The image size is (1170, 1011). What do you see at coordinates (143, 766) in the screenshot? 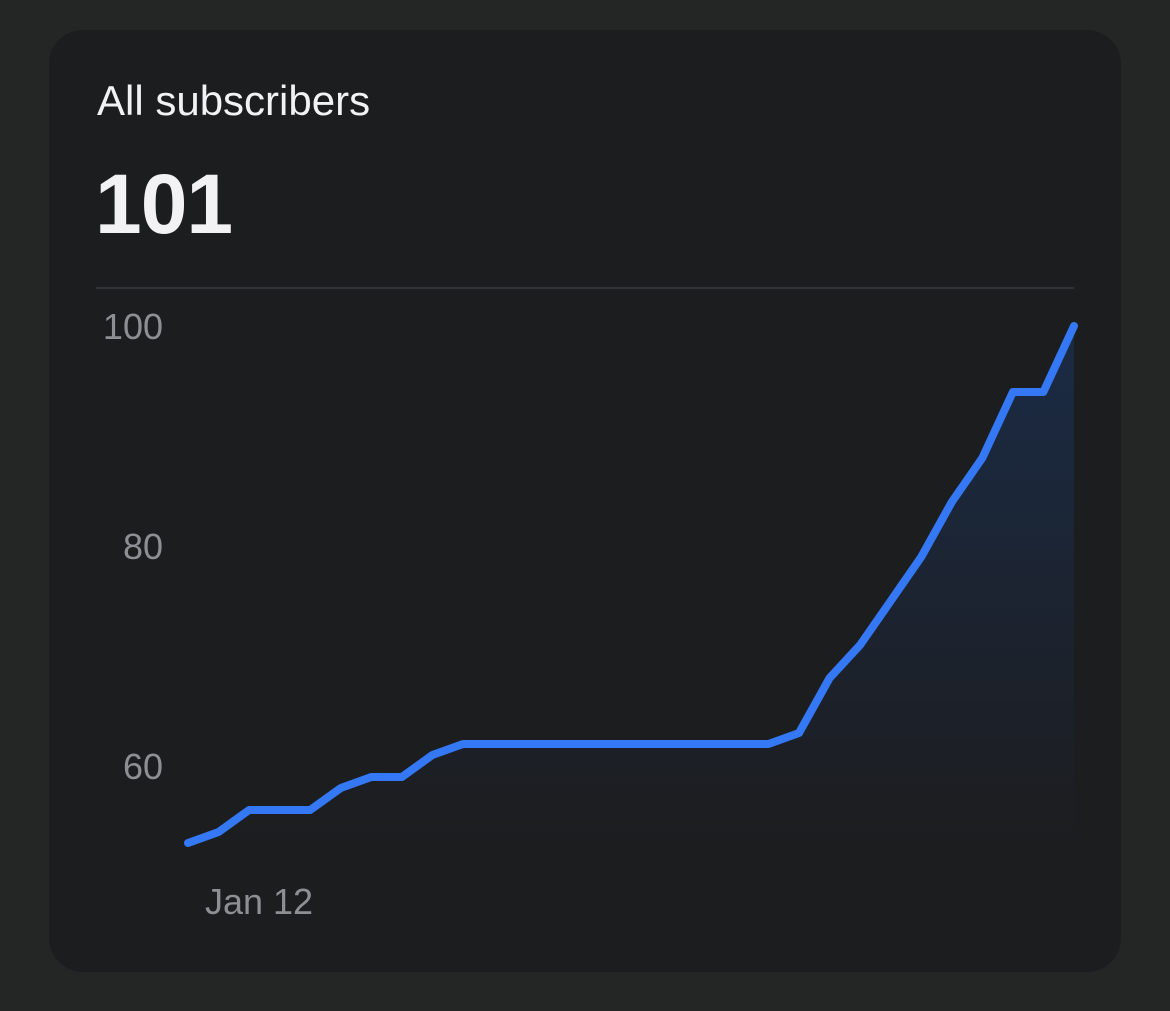
I see `y-tick-label: 60` at bounding box center [143, 766].